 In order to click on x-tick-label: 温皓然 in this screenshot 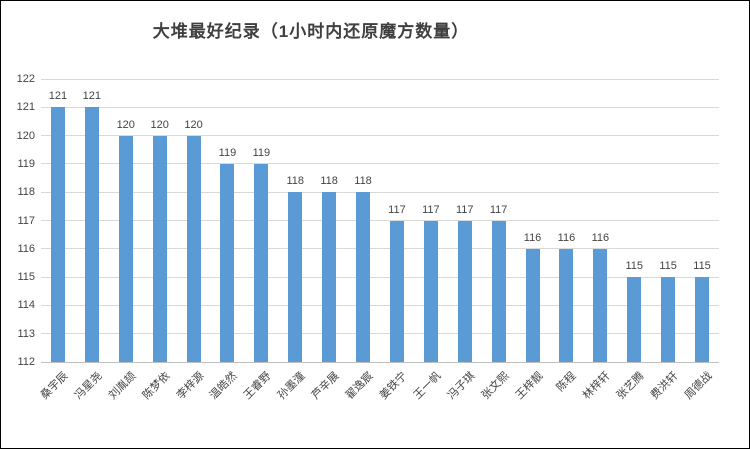, I will do `click(224, 386)`.